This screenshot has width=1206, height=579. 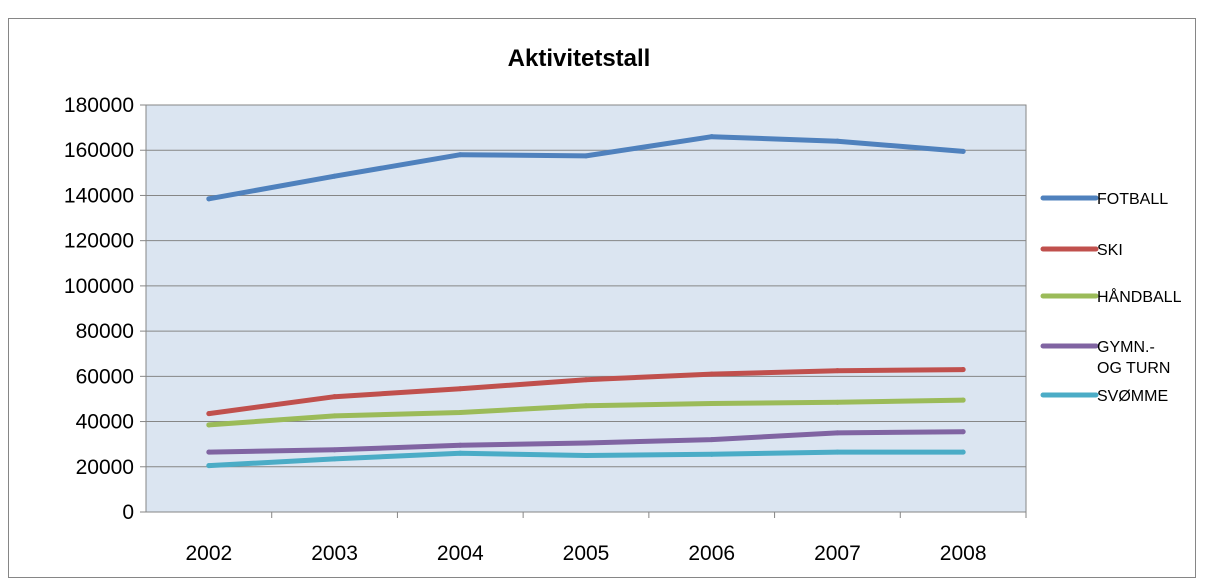 What do you see at coordinates (208, 553) in the screenshot?
I see `x-tick-label: 2002` at bounding box center [208, 553].